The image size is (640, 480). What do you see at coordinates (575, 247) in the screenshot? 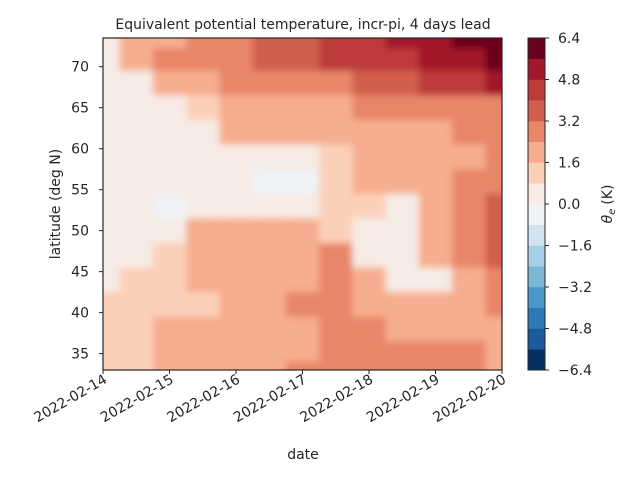
I see `colorbar-tick-label: −1.6` at bounding box center [575, 247].